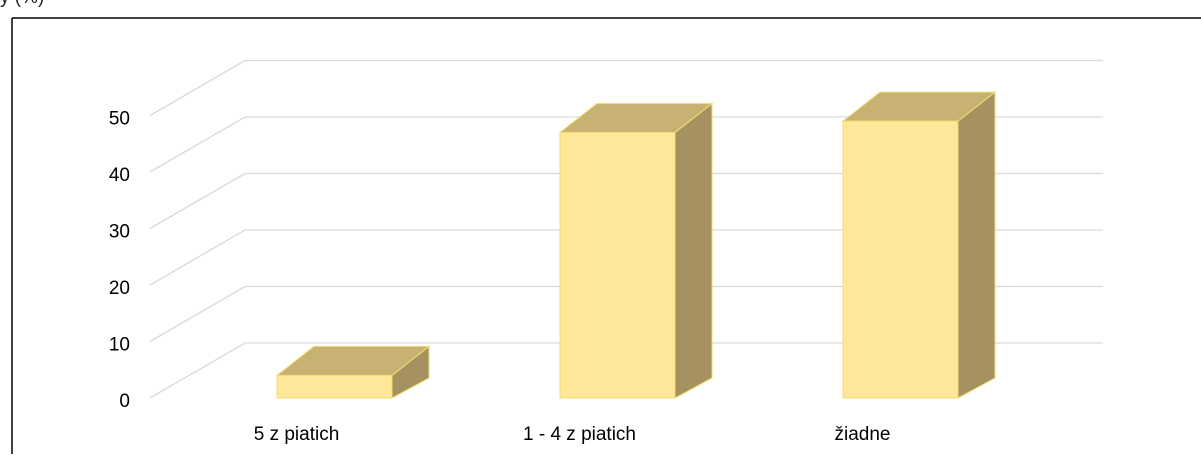  What do you see at coordinates (119, 119) in the screenshot?
I see `y-tick-label-50: 50` at bounding box center [119, 119].